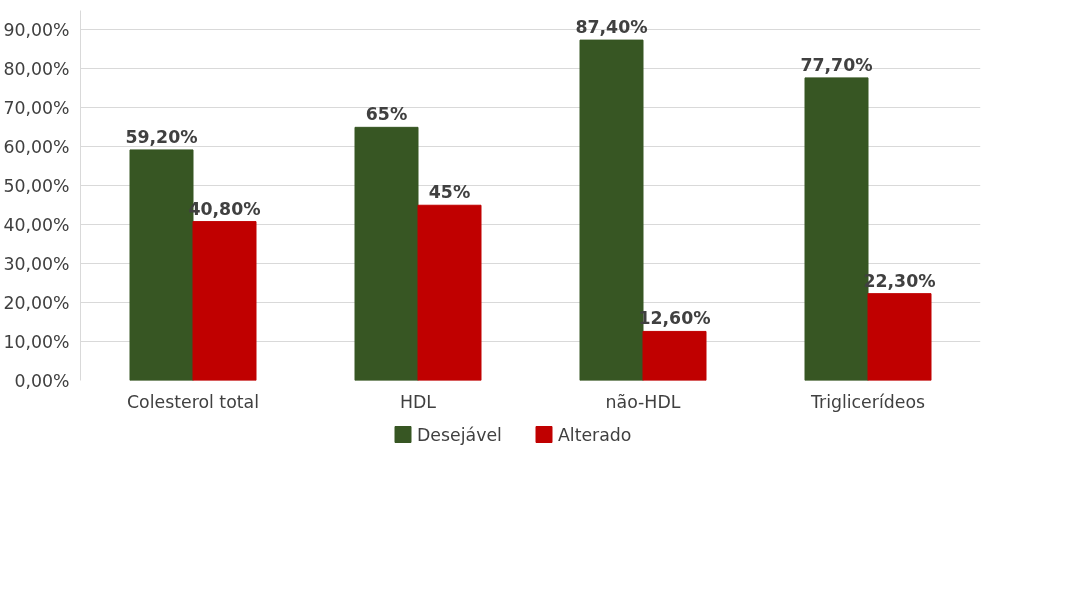 The height and width of the screenshot is (592, 1085). Describe the element at coordinates (36, 146) in the screenshot. I see `y-tick-label: 60,00%` at that location.